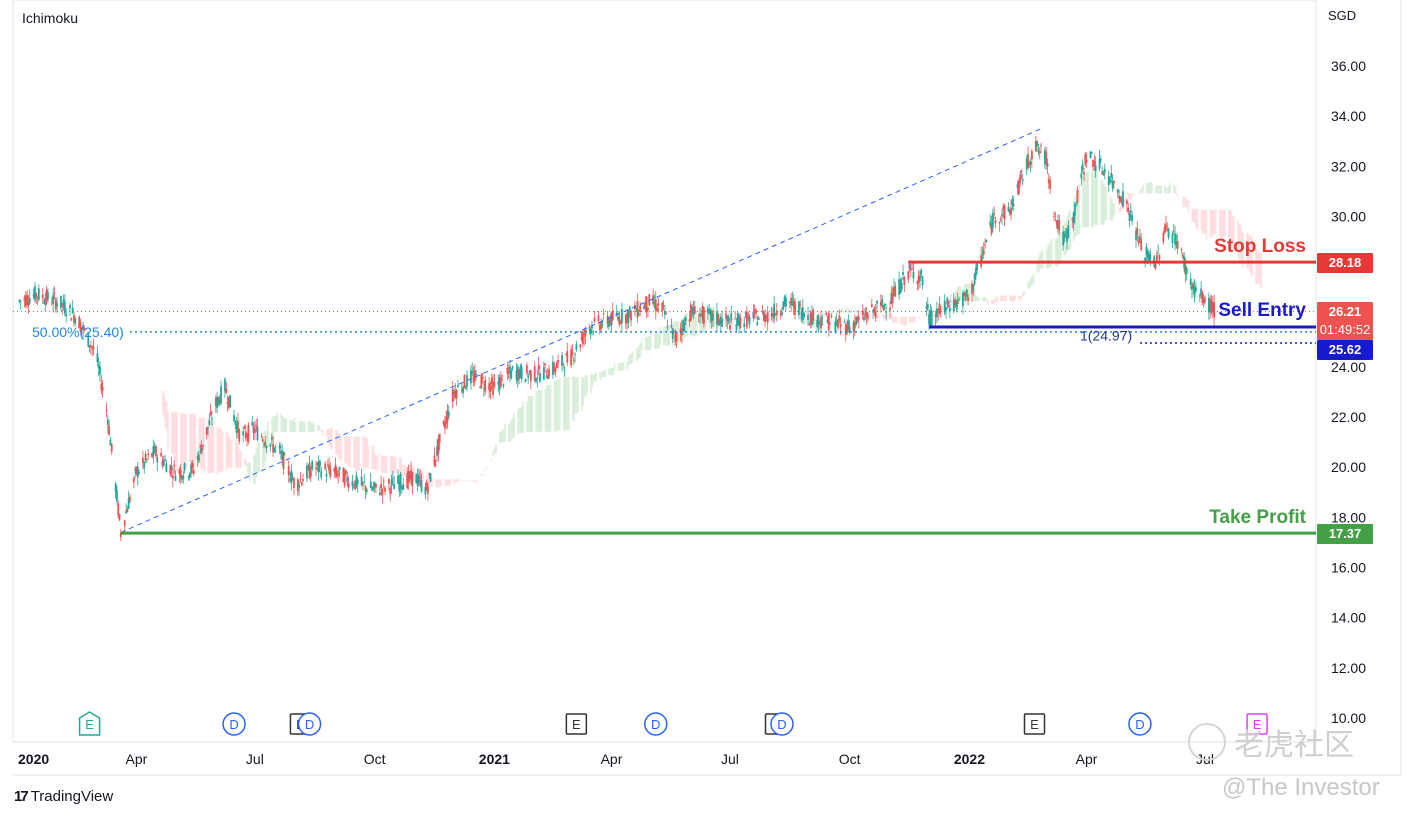 The height and width of the screenshot is (820, 1414). I want to click on tradingview-logo: 17 TradingView, so click(63, 796).